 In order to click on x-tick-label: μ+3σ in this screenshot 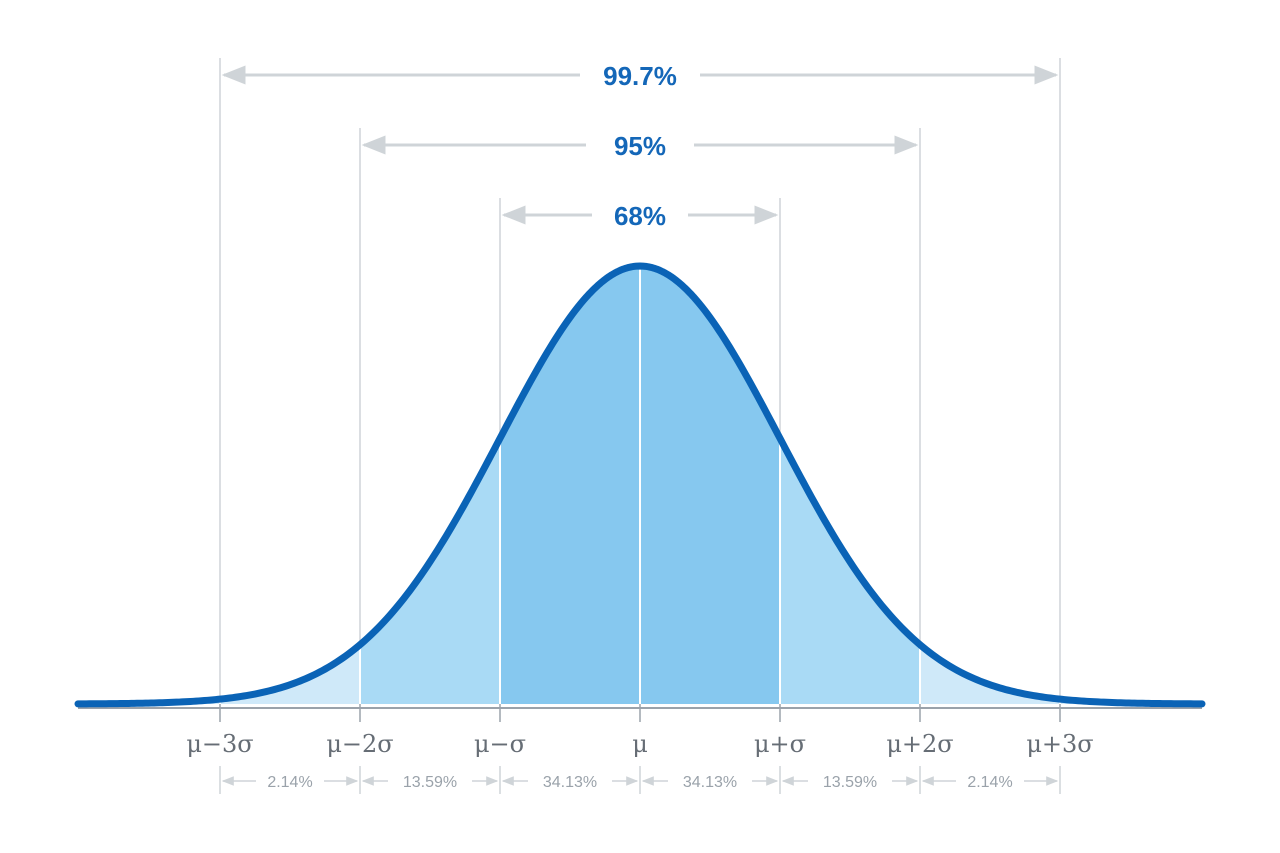, I will do `click(1059, 744)`.